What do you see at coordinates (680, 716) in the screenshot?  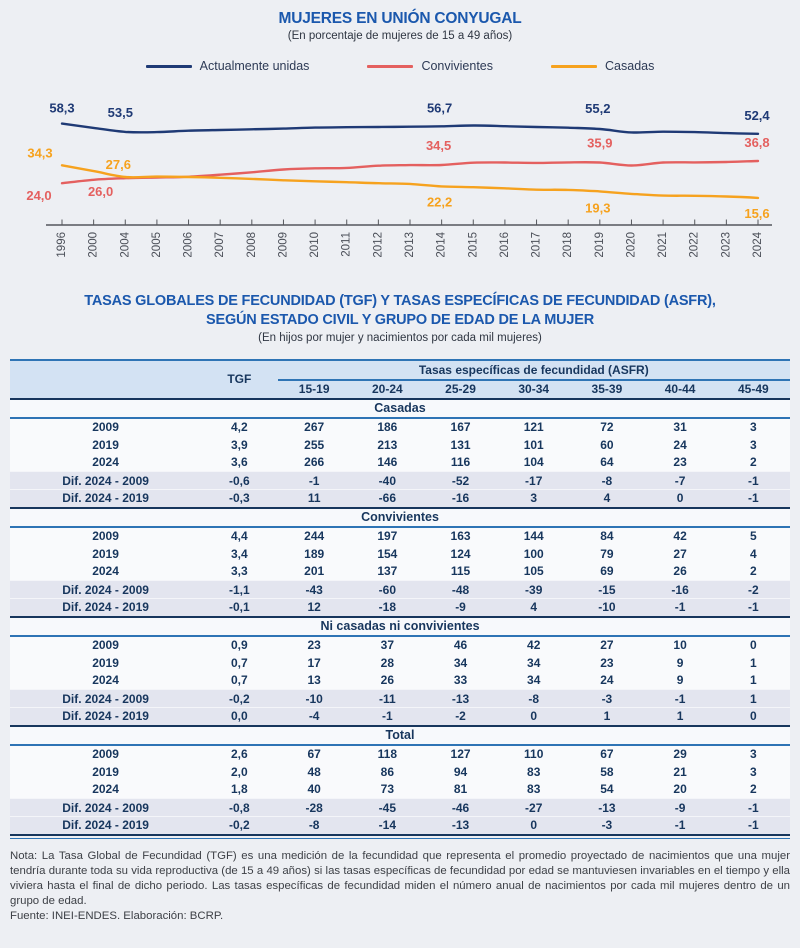 I see `asfr-value: 1` at bounding box center [680, 716].